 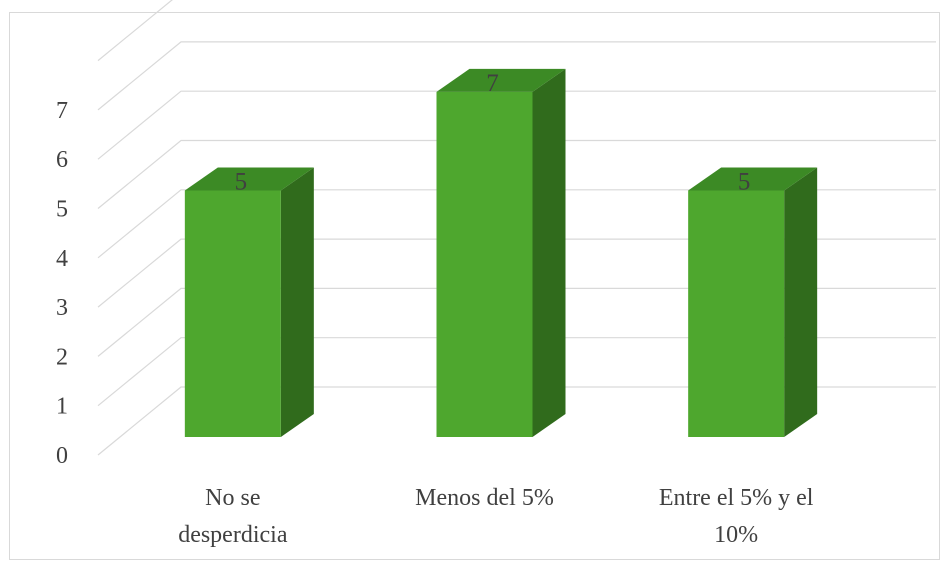 I want to click on x-category-label: Entre el 5% y el, so click(x=736, y=498).